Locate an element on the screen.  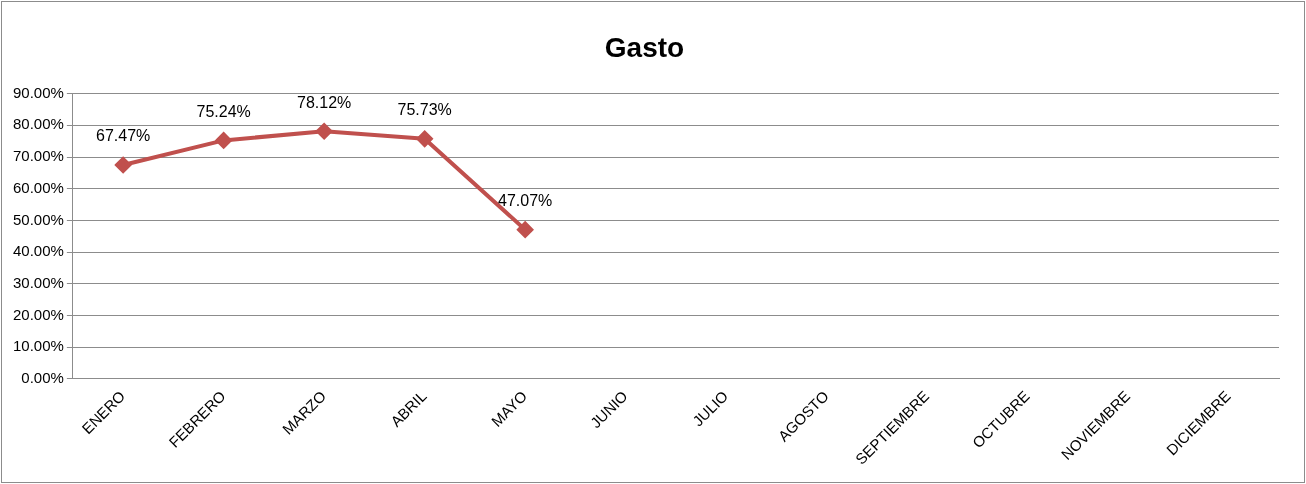
data-label: 67.47% is located at coordinates (123, 136).